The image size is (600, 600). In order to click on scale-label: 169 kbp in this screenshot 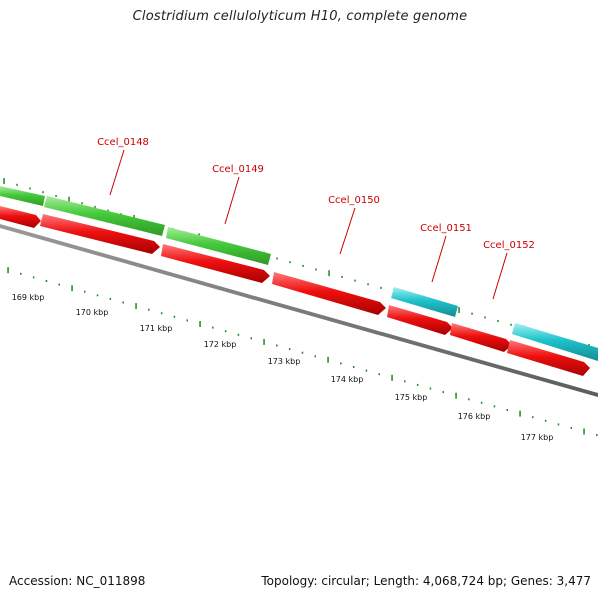, I will do `click(28, 297)`.